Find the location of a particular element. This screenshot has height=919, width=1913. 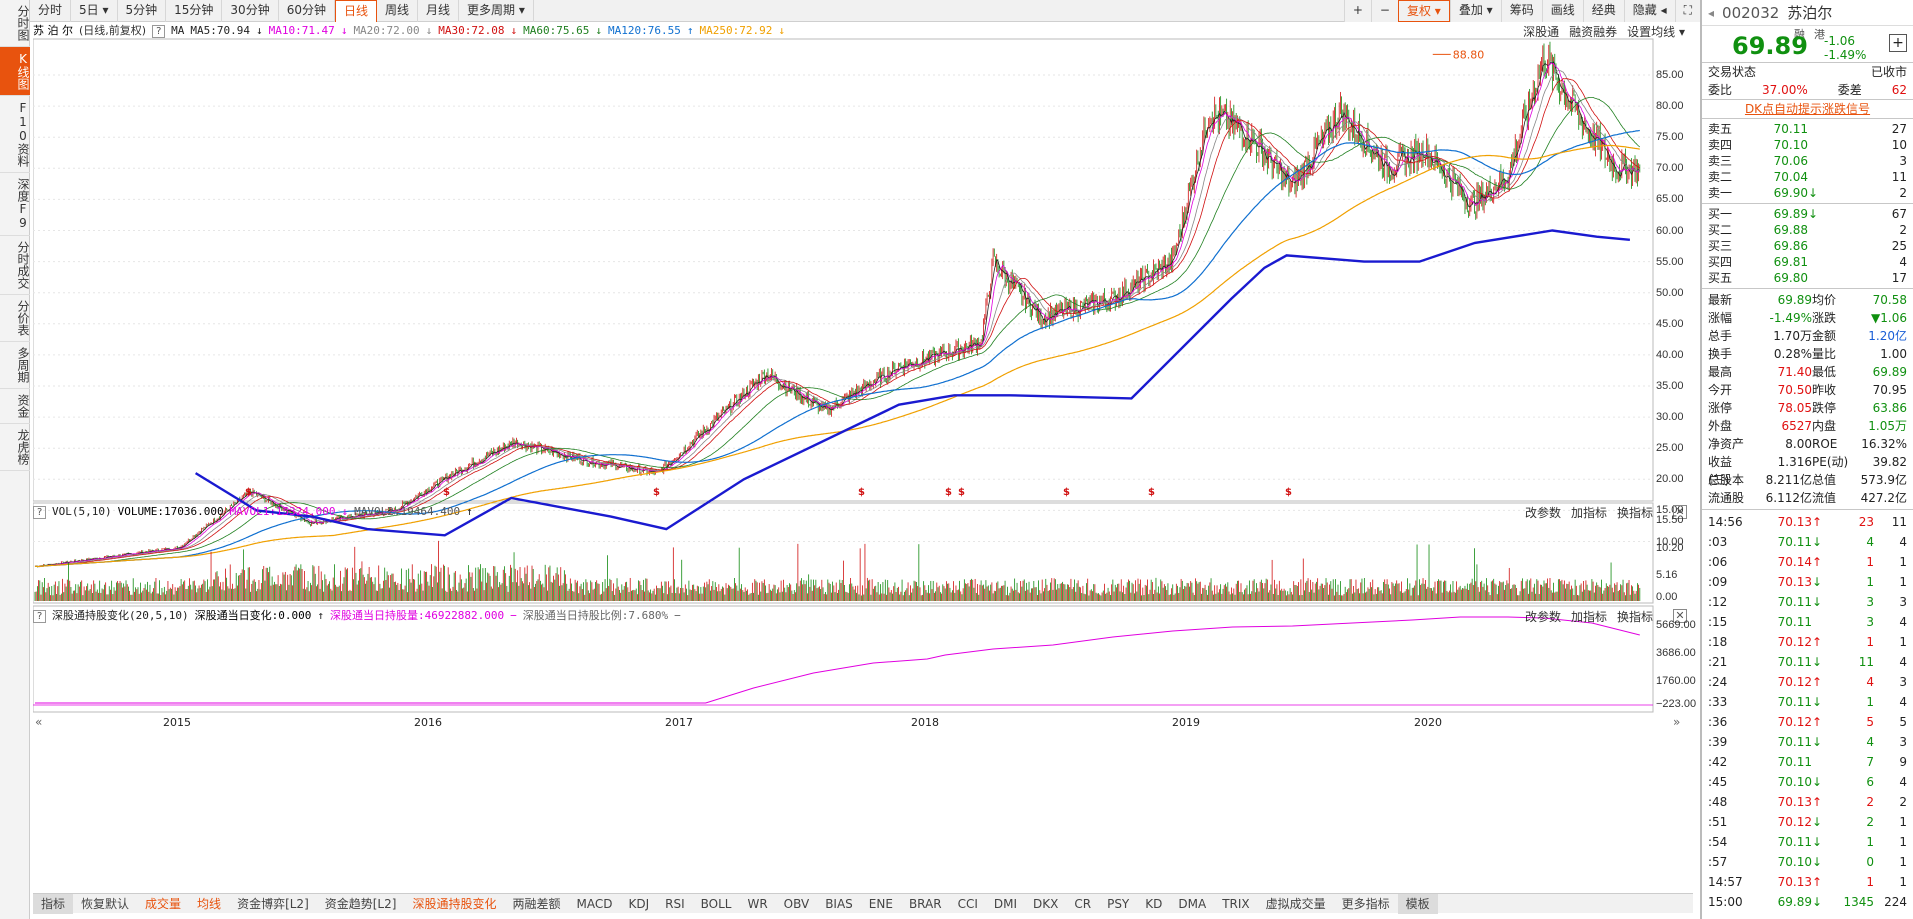

tab-depth-f9: 深度F9 is located at coordinates (15, 204).